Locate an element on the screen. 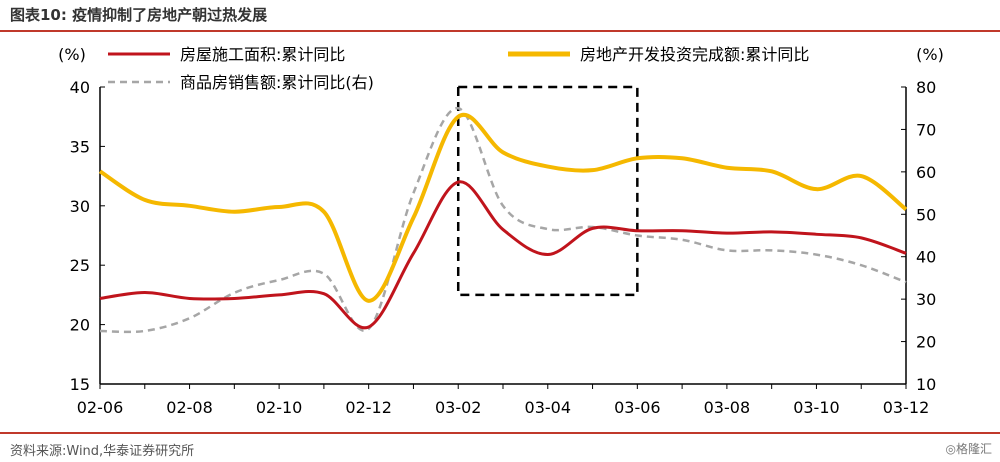 This screenshot has width=1000, height=462. right-axis-unit: (%) is located at coordinates (930, 54).